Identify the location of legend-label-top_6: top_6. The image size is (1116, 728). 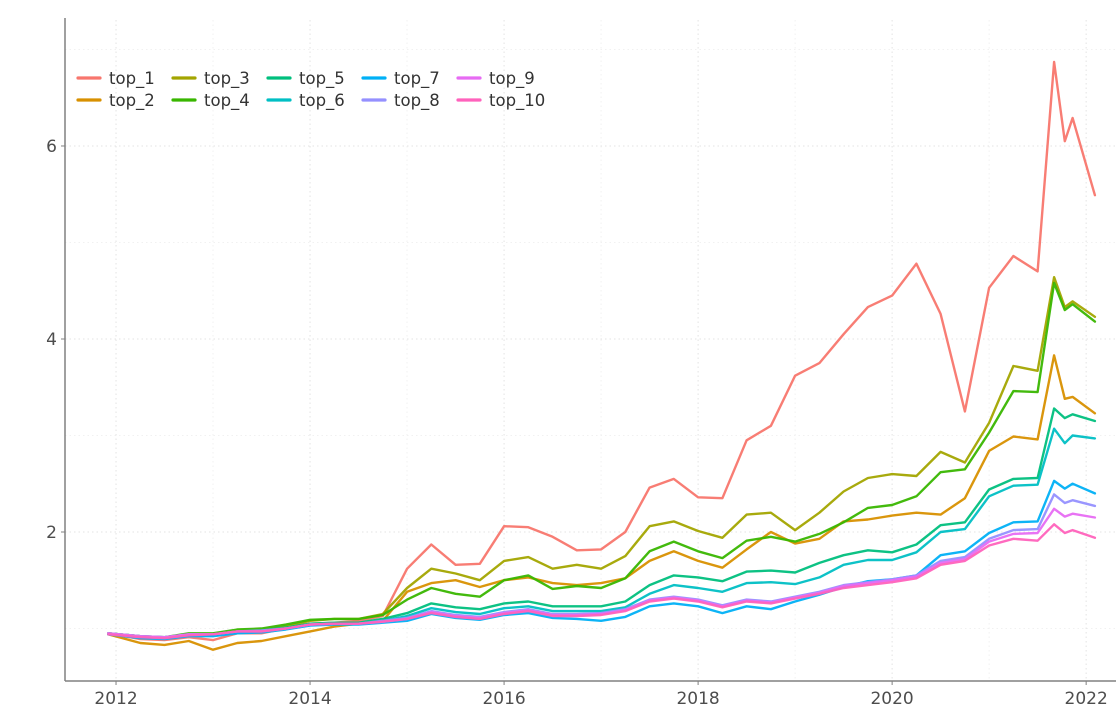
(322, 101).